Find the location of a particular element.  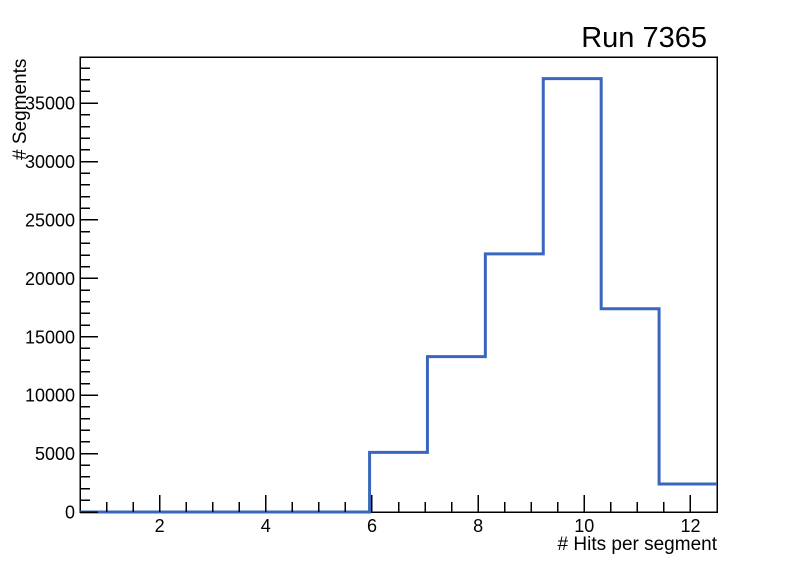

y-tick-label: 20000 is located at coordinates (50, 279).